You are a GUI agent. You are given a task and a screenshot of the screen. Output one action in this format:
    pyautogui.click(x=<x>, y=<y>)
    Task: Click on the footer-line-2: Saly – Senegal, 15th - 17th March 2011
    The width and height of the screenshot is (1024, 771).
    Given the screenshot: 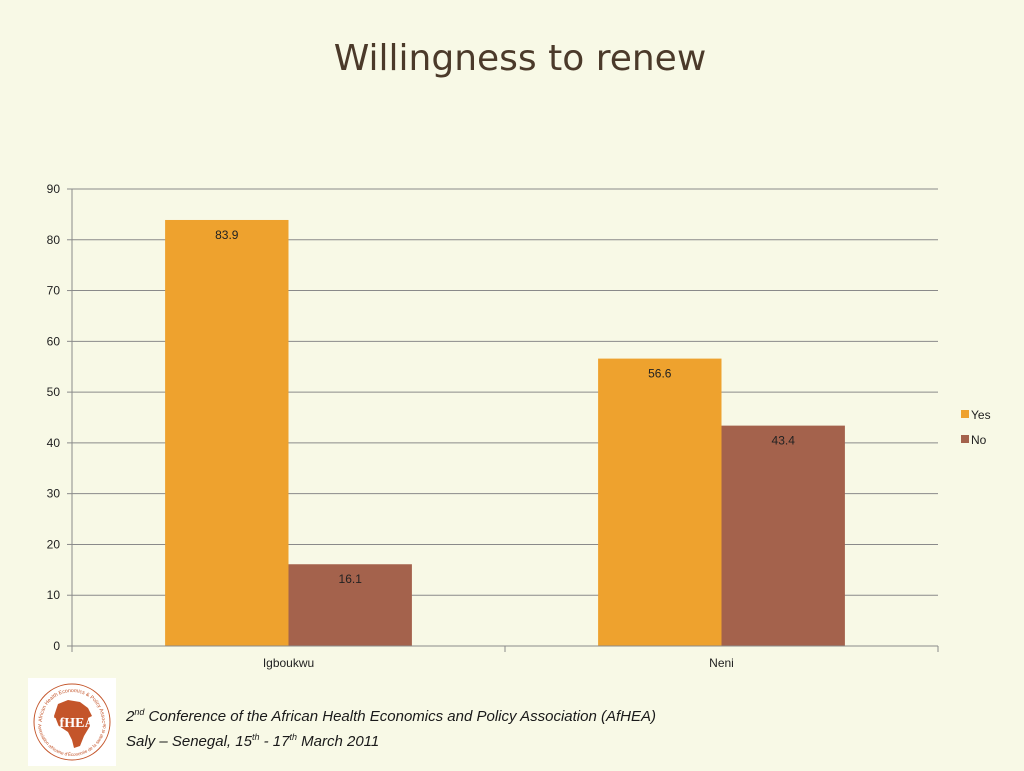 What is the action you would take?
    pyautogui.click(x=253, y=741)
    